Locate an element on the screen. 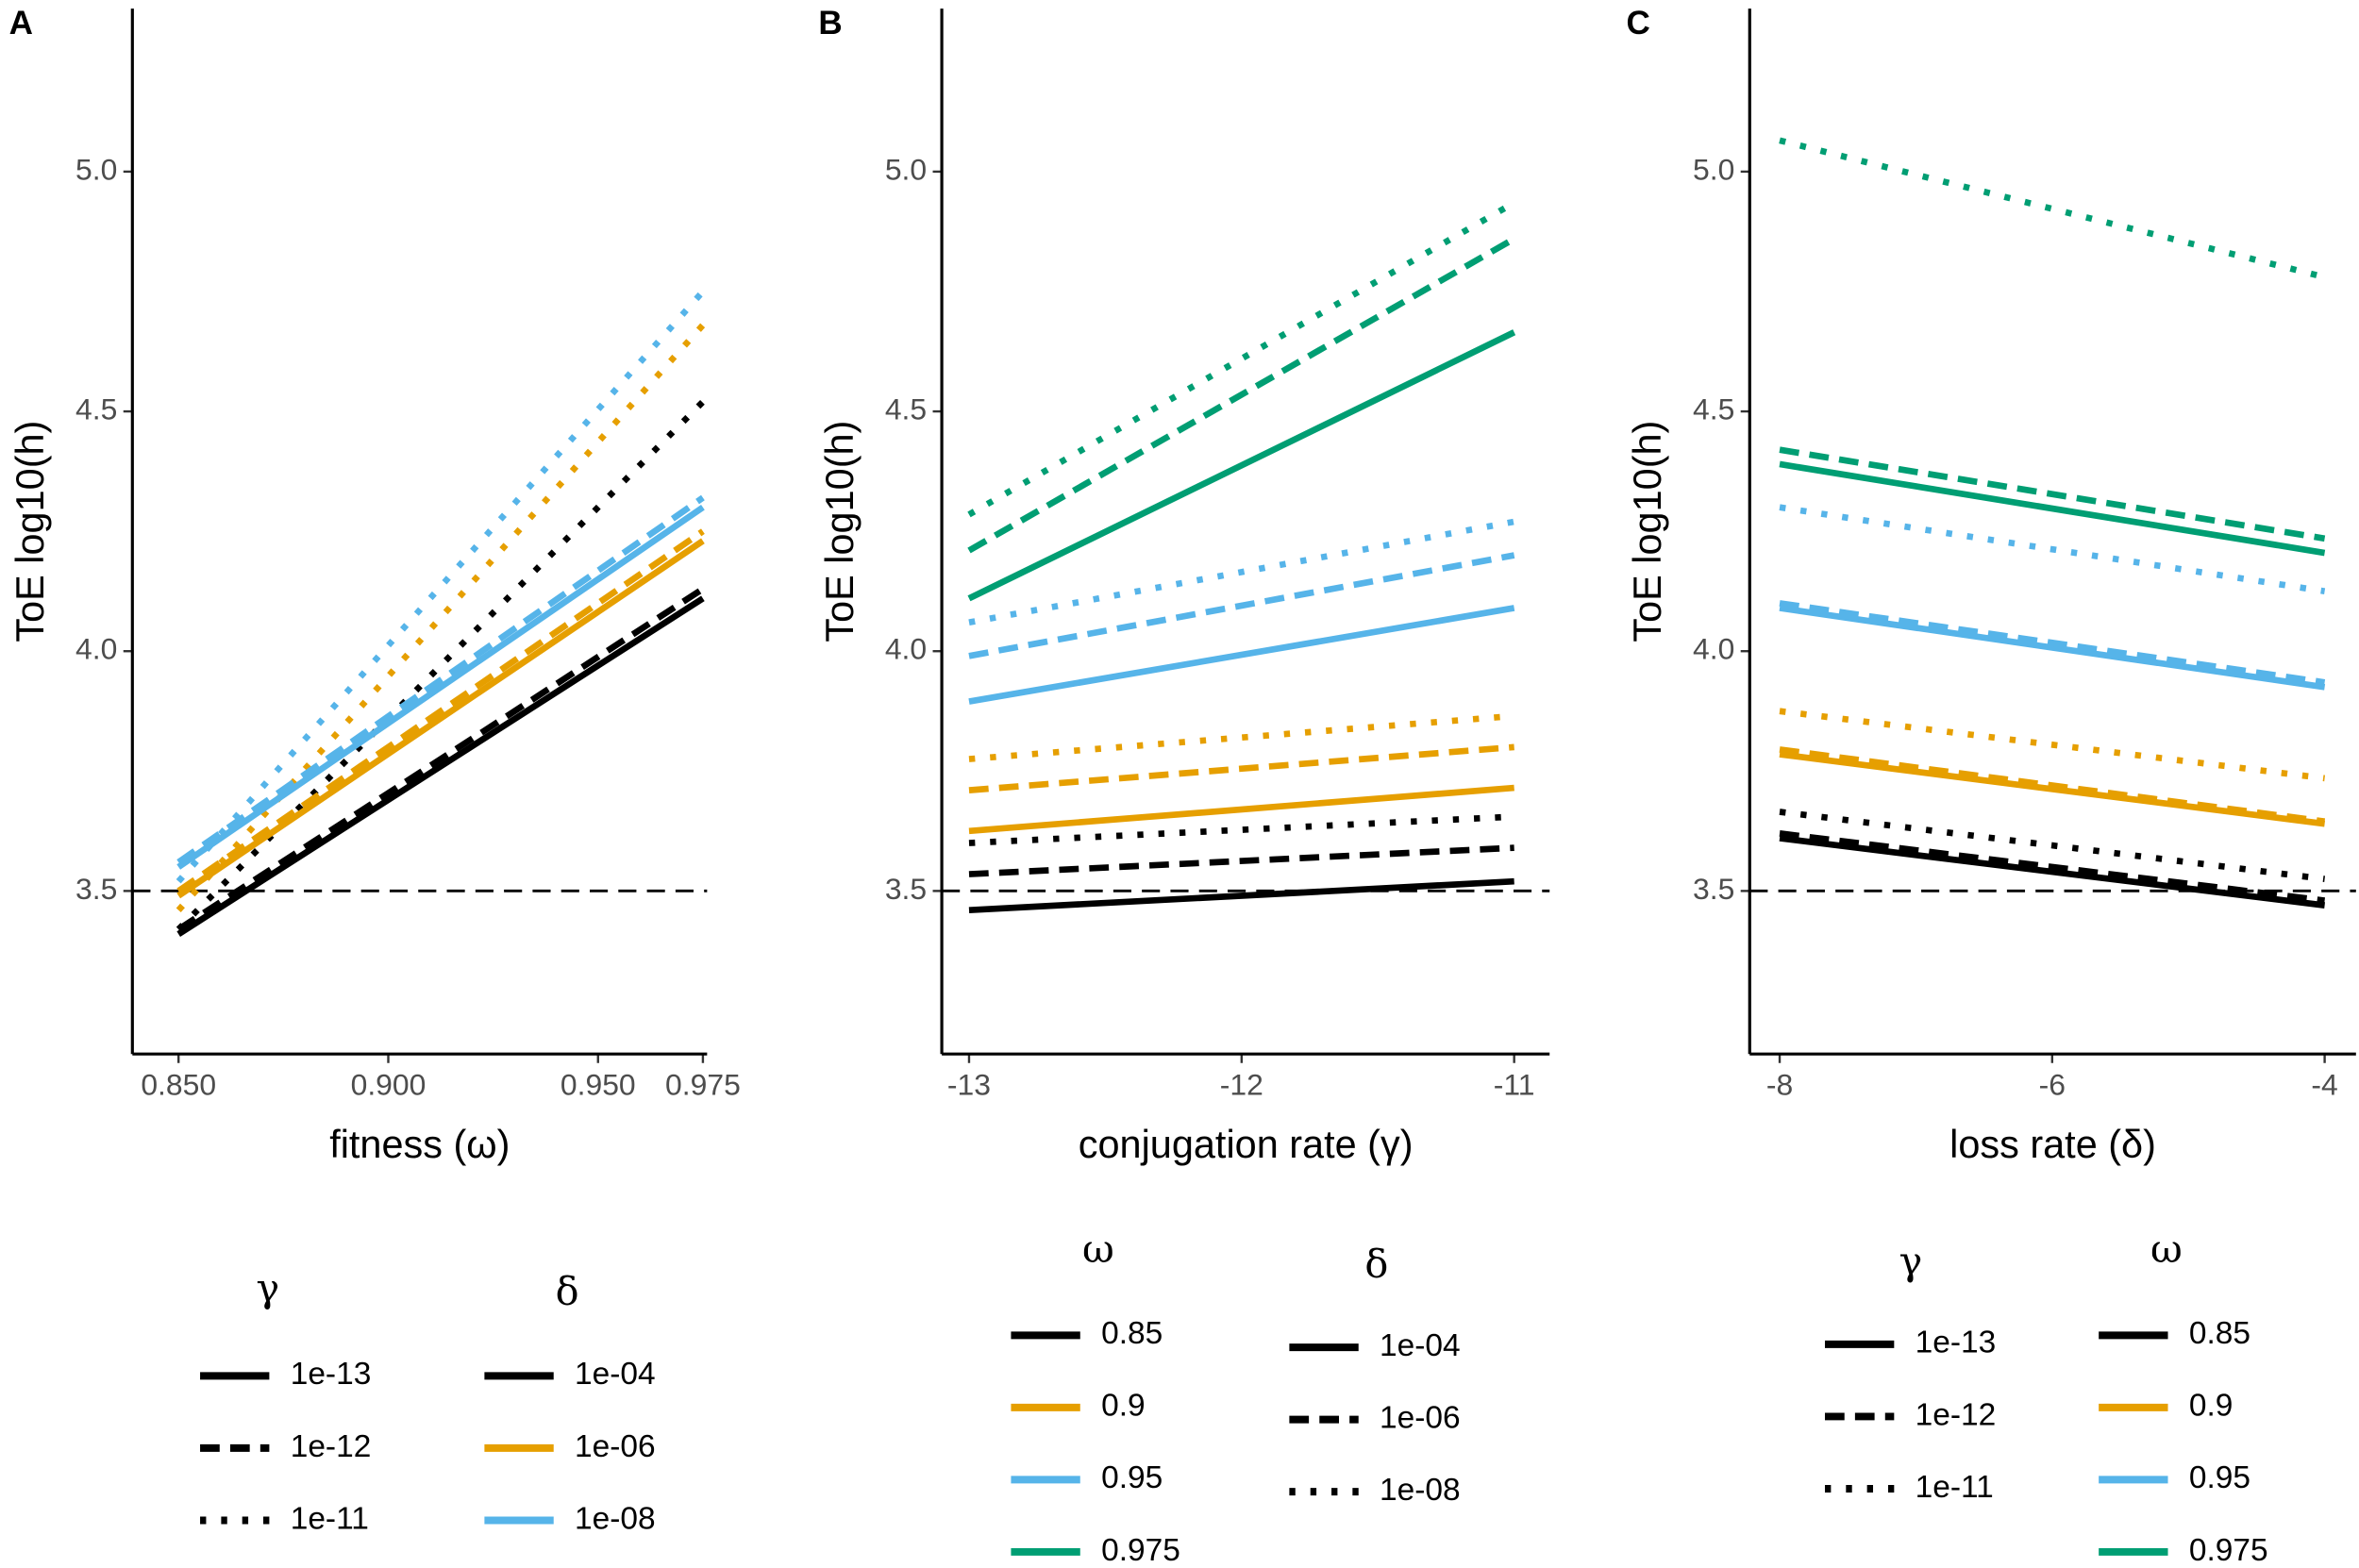  x-tick-label: -13 is located at coordinates (969, 1085).